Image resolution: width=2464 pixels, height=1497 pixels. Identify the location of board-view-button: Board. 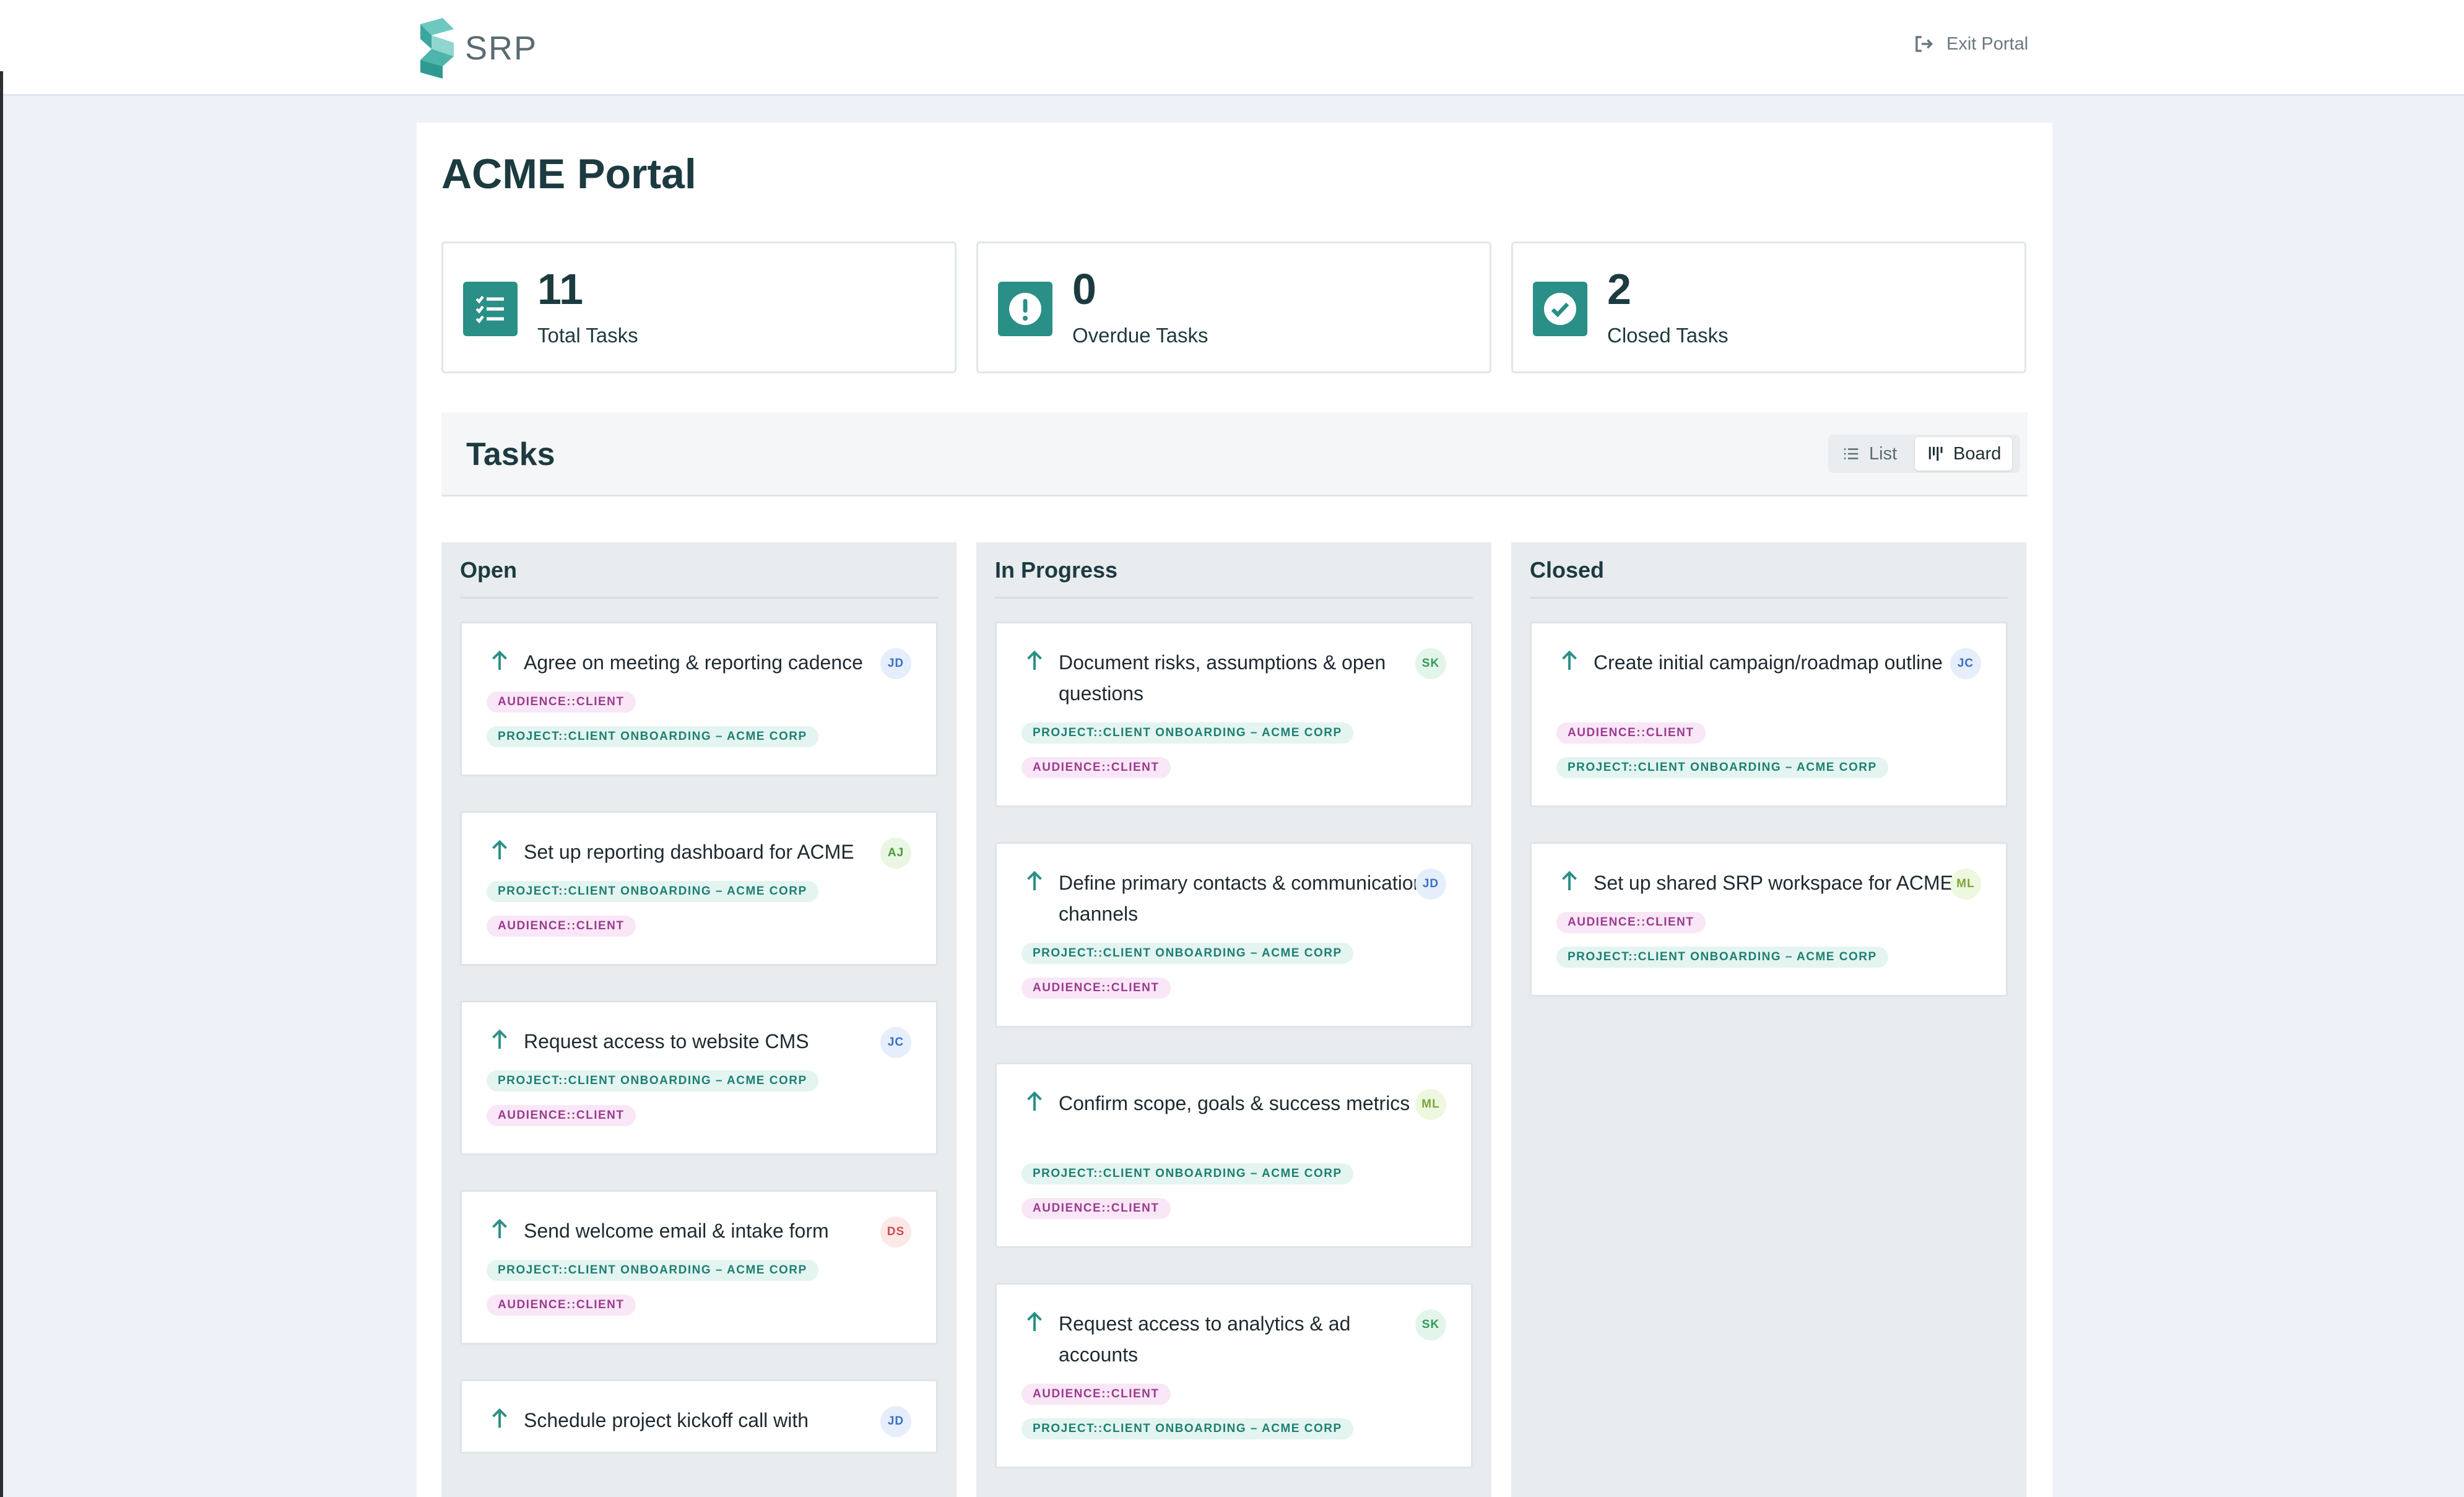
(1964, 454).